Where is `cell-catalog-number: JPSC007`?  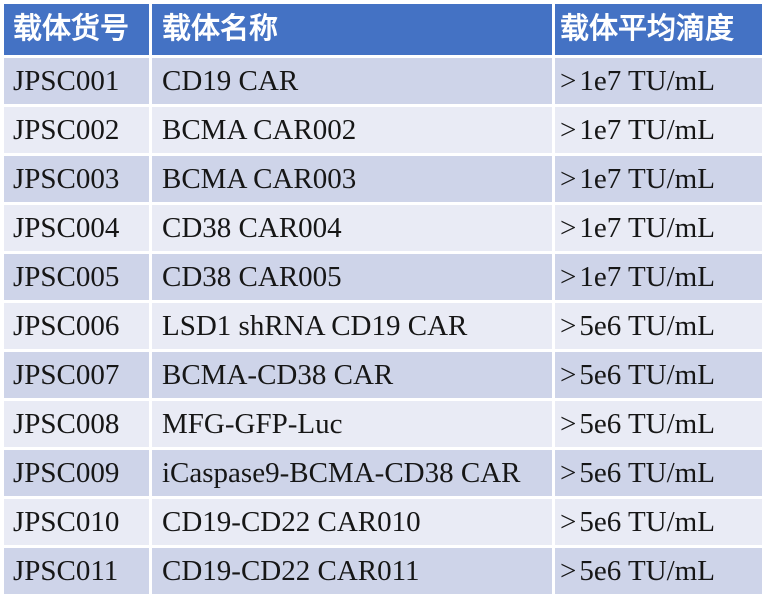 cell-catalog-number: JPSC007 is located at coordinates (76, 375).